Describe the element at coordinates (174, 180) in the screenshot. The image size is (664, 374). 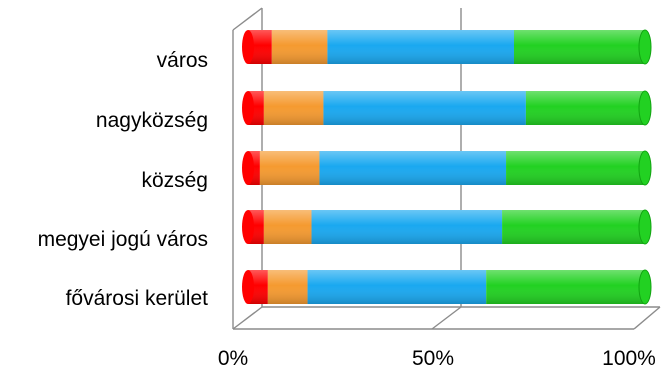
I see `category-label: község` at that location.